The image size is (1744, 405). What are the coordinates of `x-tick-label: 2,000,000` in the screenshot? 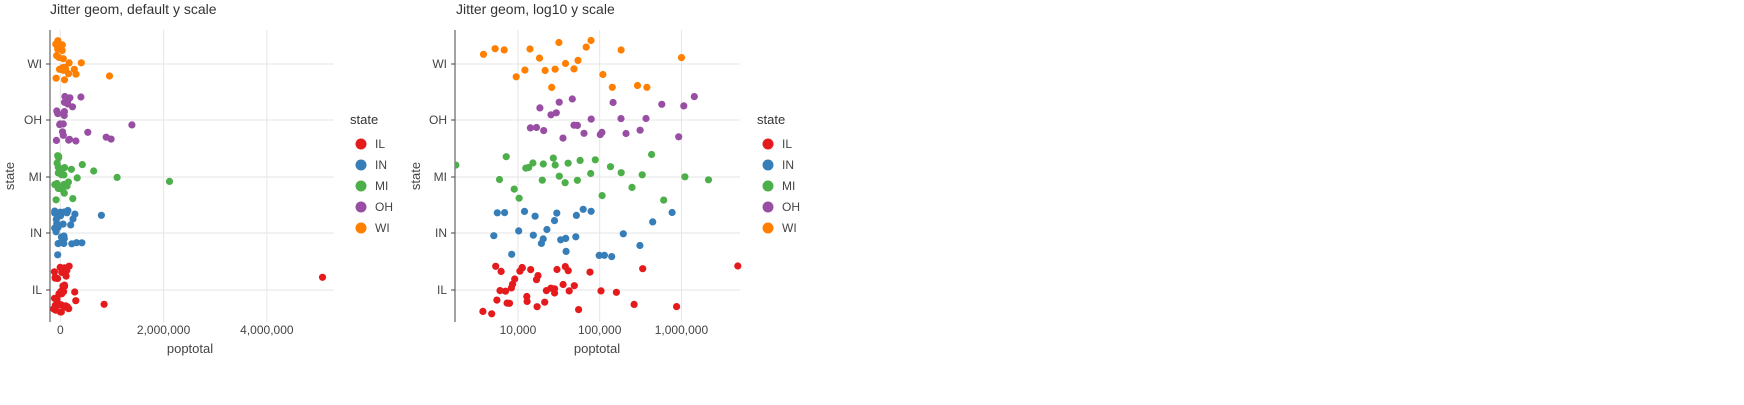 It's located at (164, 330).